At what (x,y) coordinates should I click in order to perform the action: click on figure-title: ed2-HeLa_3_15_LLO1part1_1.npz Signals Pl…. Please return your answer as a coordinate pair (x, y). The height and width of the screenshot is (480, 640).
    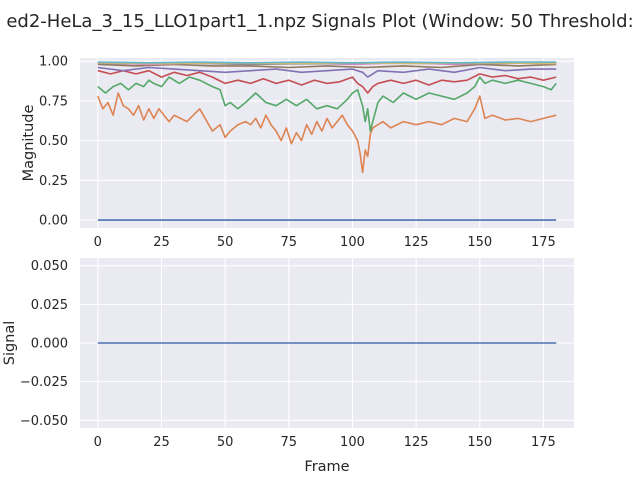
    Looking at the image, I should click on (319, 21).